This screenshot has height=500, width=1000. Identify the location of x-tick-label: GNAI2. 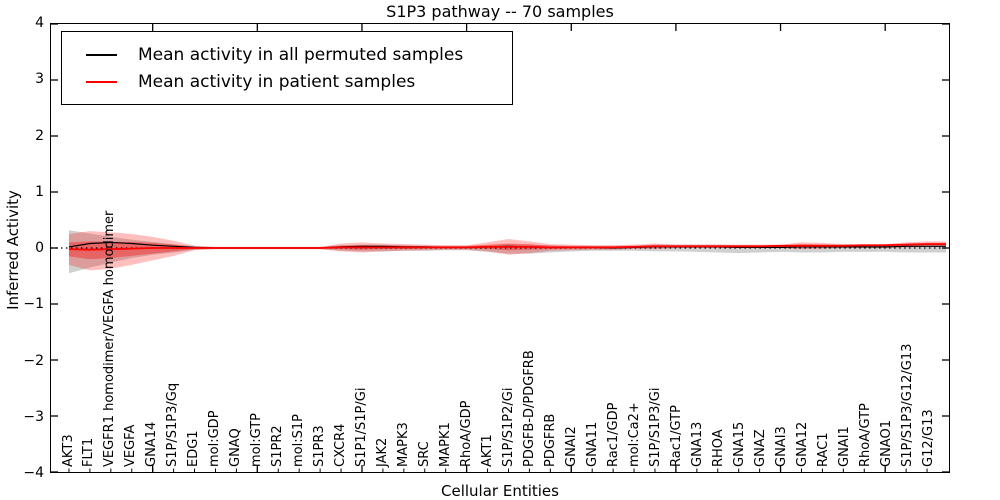
(571, 446).